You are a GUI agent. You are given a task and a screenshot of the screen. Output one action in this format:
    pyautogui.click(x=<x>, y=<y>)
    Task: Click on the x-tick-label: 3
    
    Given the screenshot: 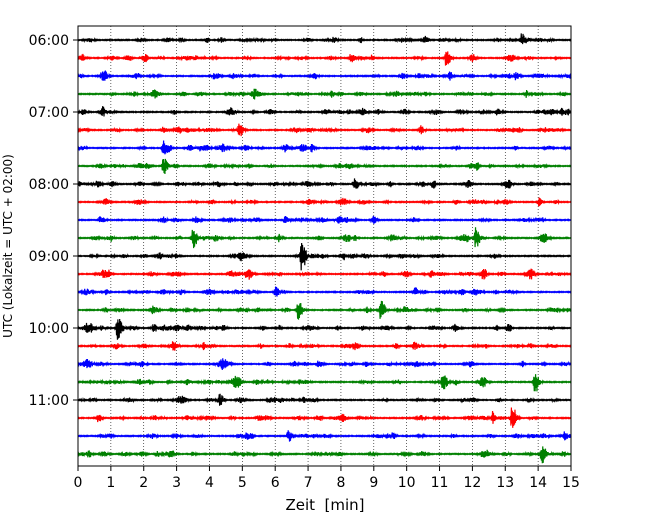 What is the action you would take?
    pyautogui.click(x=176, y=483)
    